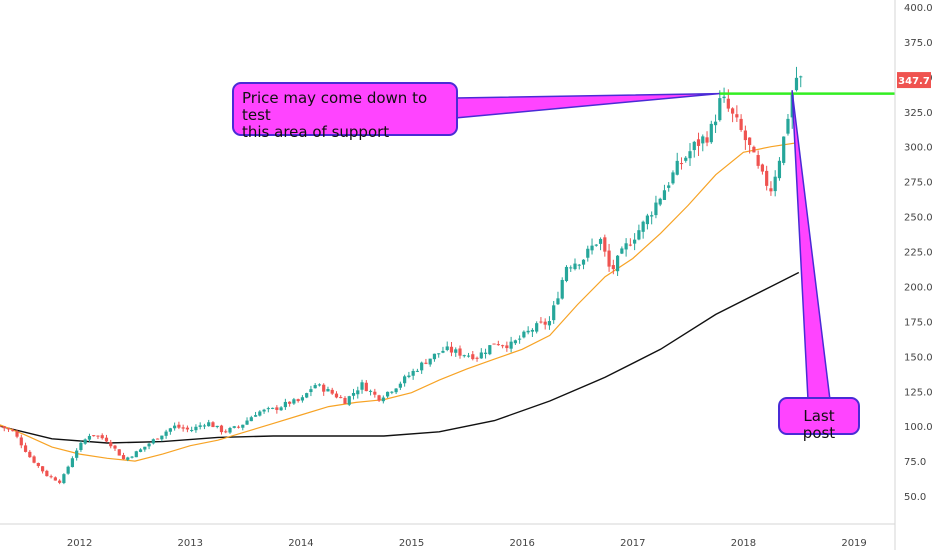 Image resolution: width=932 pixels, height=554 pixels. I want to click on x-tick-label: 2017, so click(632, 543).